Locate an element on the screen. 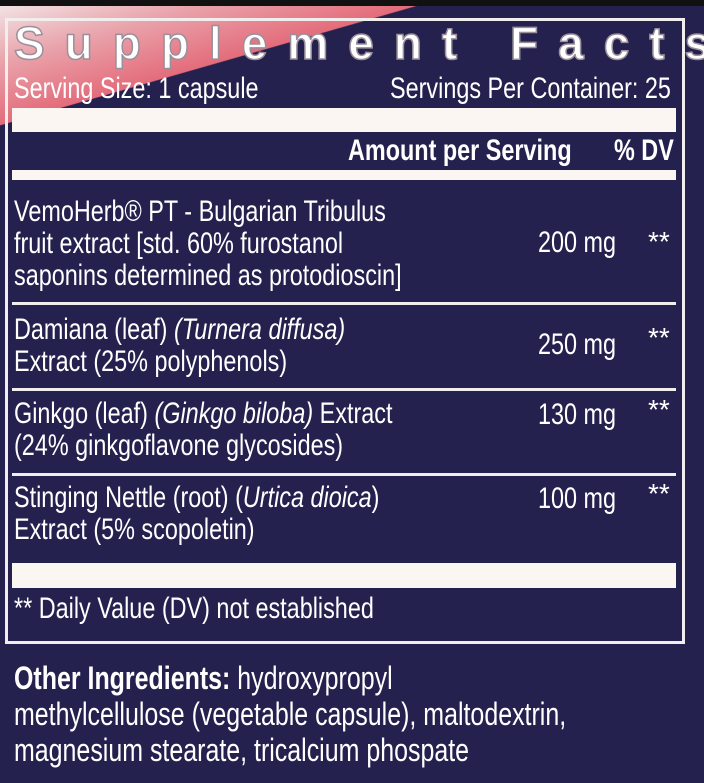  serving-size: Serving Size: 1 capsule is located at coordinates (136, 88).